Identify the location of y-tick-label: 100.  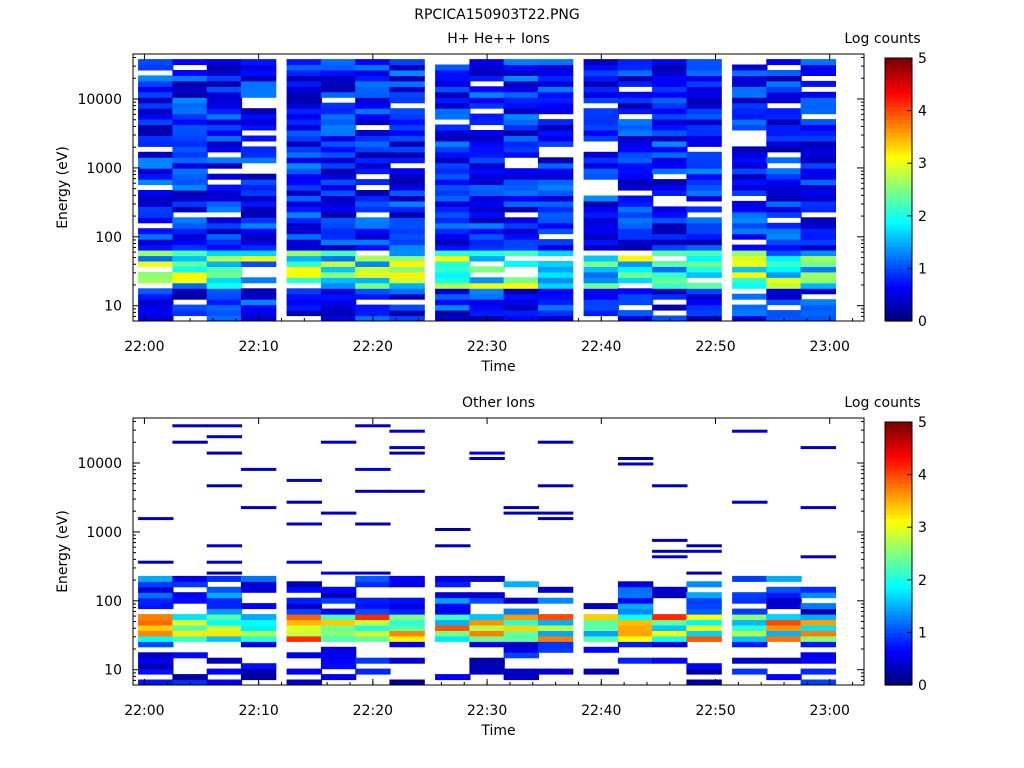
(108, 238).